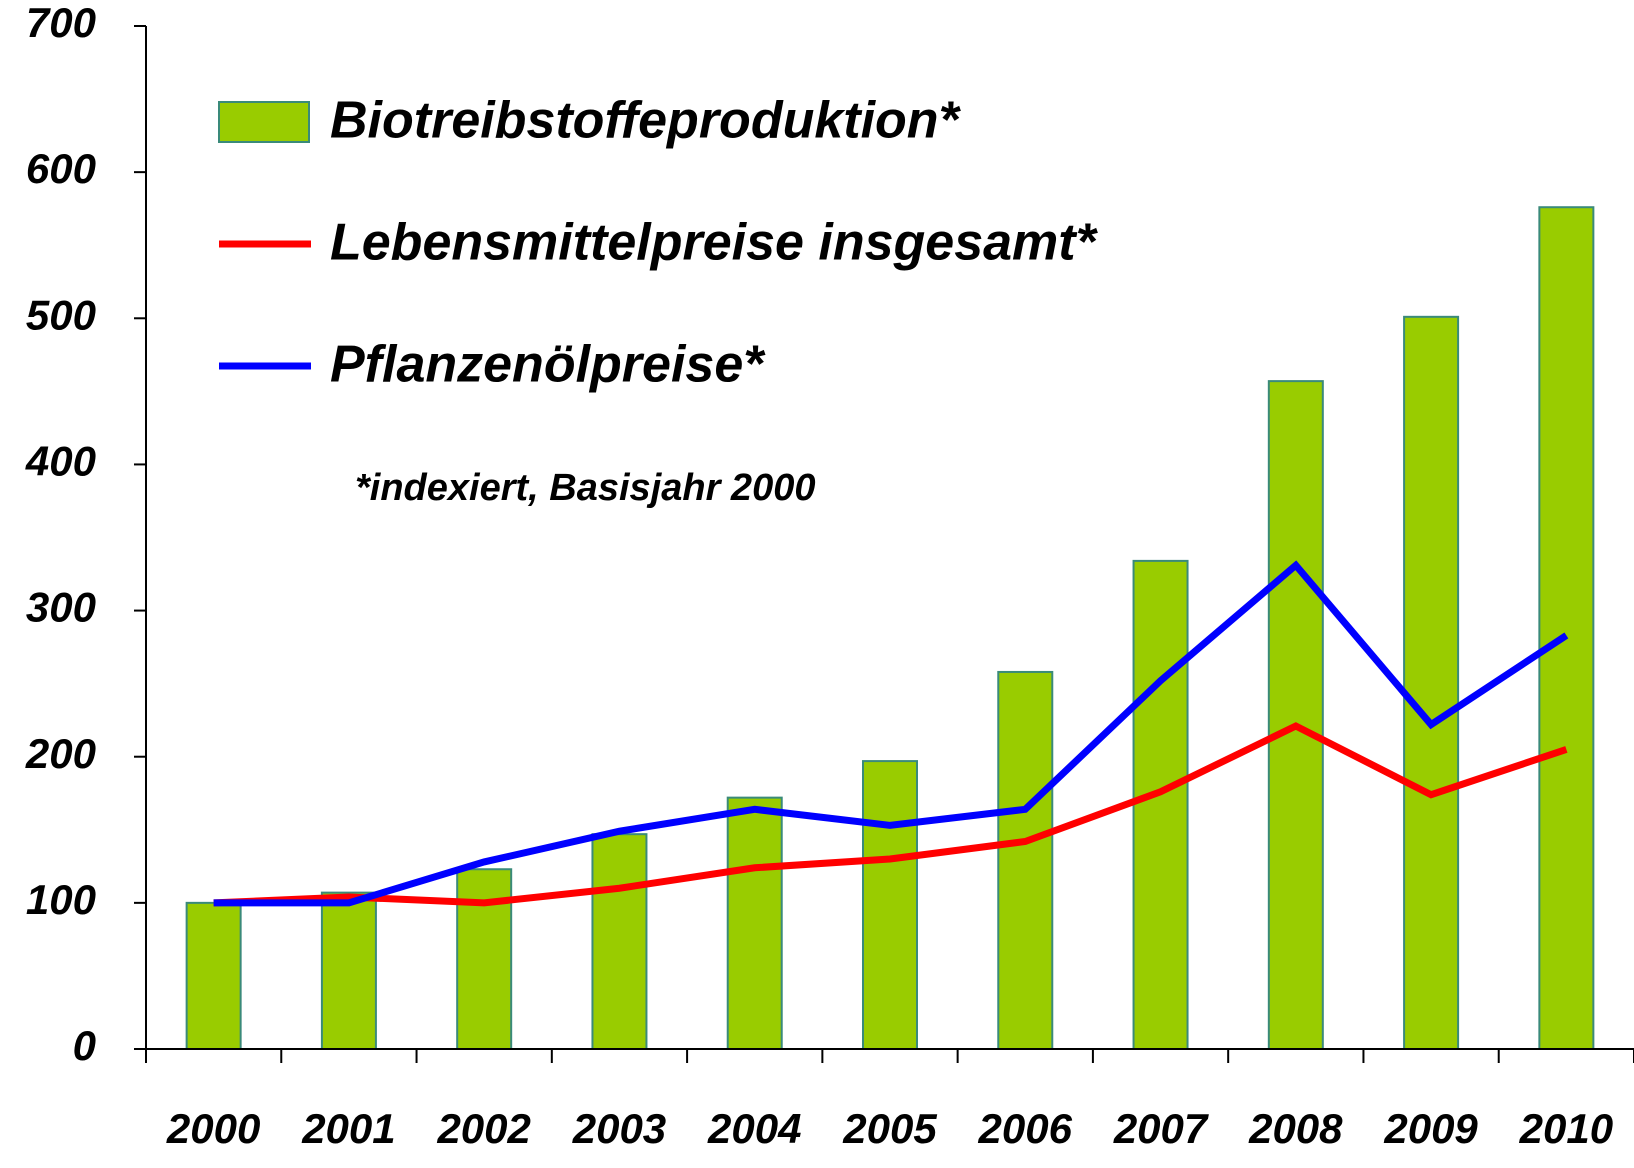 The image size is (1634, 1168). What do you see at coordinates (1295, 1128) in the screenshot?
I see `x-tick-label: 2008` at bounding box center [1295, 1128].